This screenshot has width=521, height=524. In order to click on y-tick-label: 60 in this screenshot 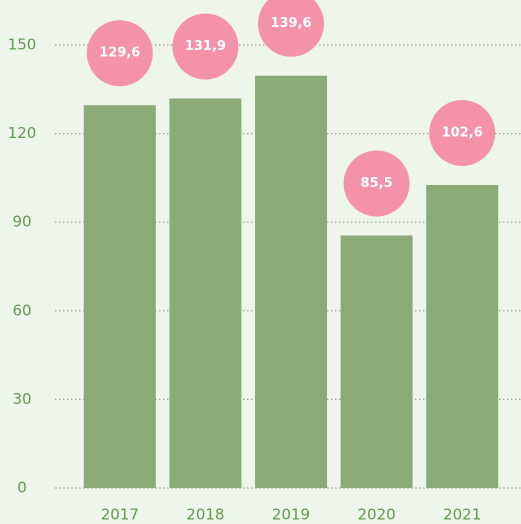, I will do `click(21, 310)`.